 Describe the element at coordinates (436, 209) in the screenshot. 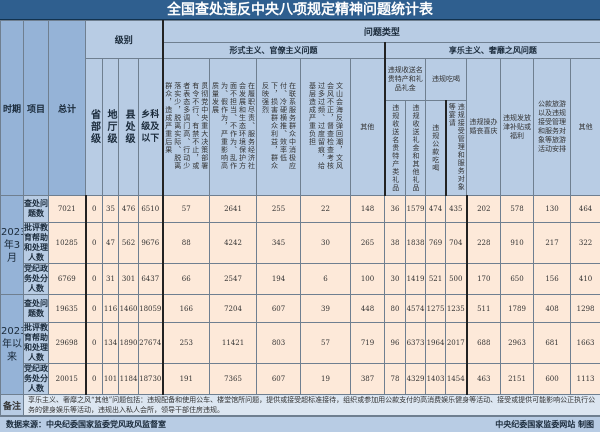

I see `cell-value: 474` at that location.